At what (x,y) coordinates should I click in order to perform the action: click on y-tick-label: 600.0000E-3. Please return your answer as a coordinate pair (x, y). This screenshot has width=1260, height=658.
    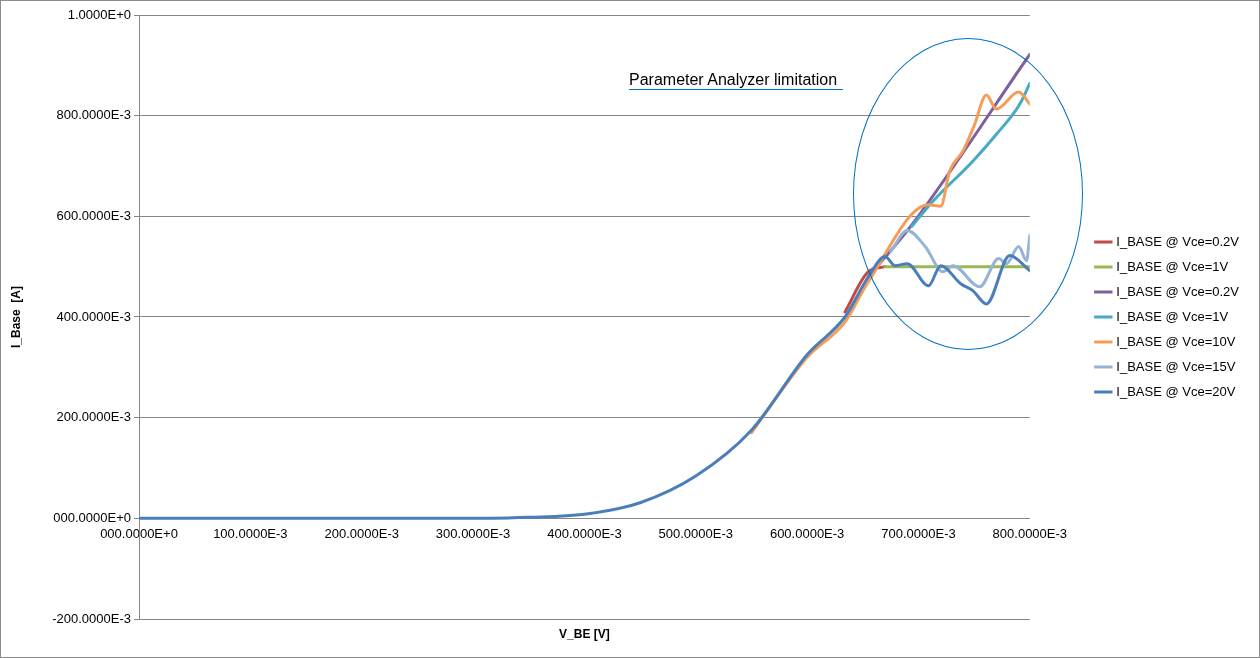
    Looking at the image, I should click on (93, 215).